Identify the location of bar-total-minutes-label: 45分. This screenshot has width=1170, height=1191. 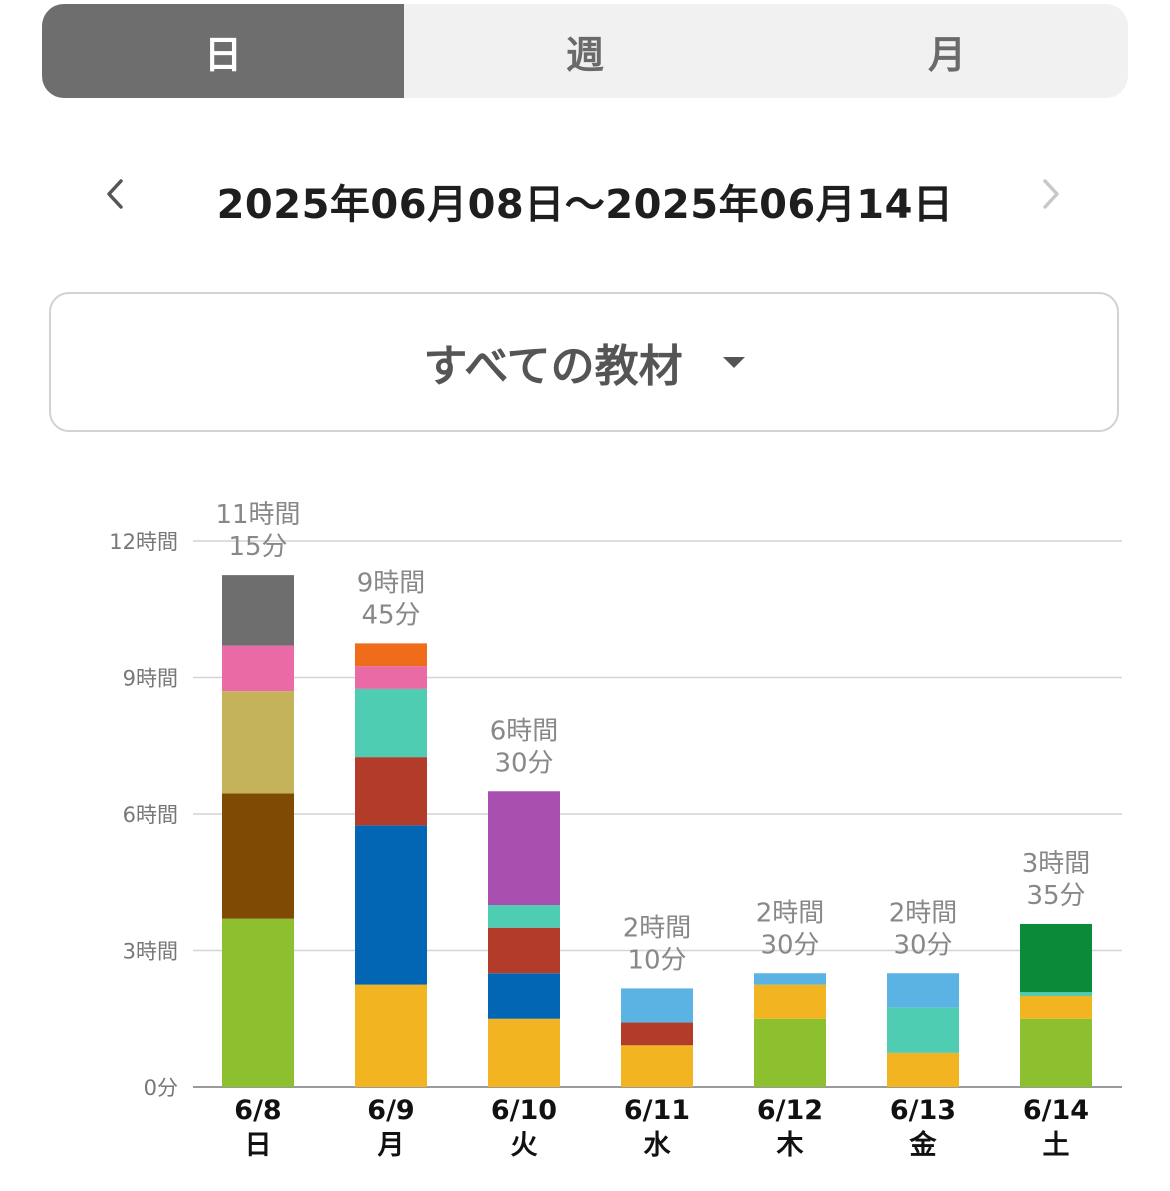
(390, 615).